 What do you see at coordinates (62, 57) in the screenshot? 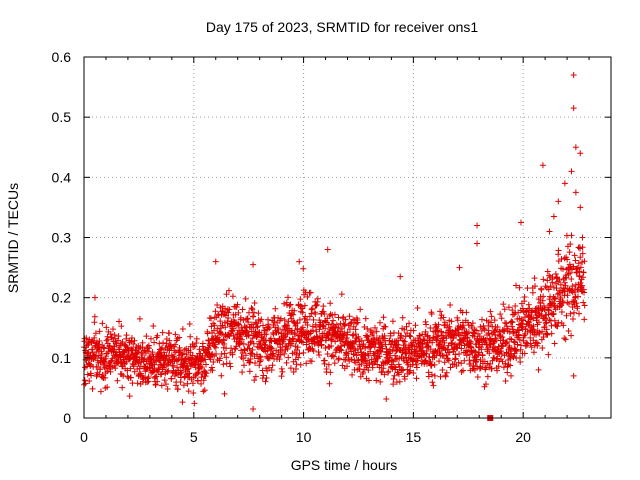
I see `y-tick-label: 0.6` at bounding box center [62, 57].